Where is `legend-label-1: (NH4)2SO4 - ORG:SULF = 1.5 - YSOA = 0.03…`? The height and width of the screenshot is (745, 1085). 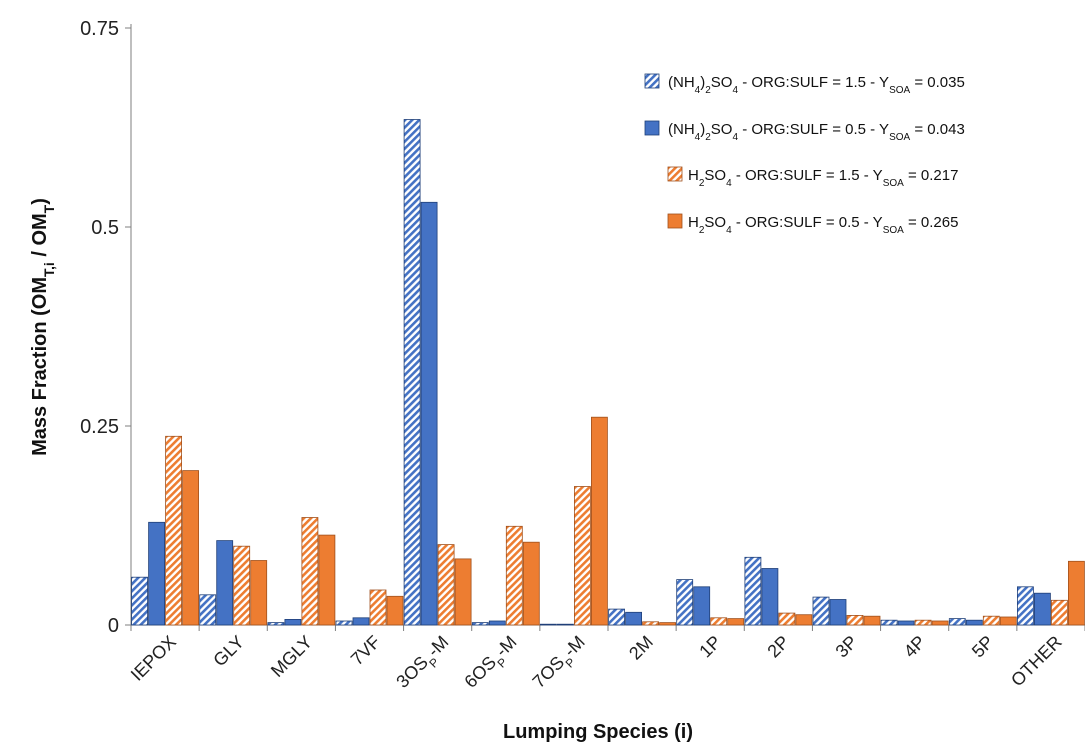 legend-label-1: (NH4)2SO4 - ORG:SULF = 1.5 - YSOA = 0.03… is located at coordinates (816, 85).